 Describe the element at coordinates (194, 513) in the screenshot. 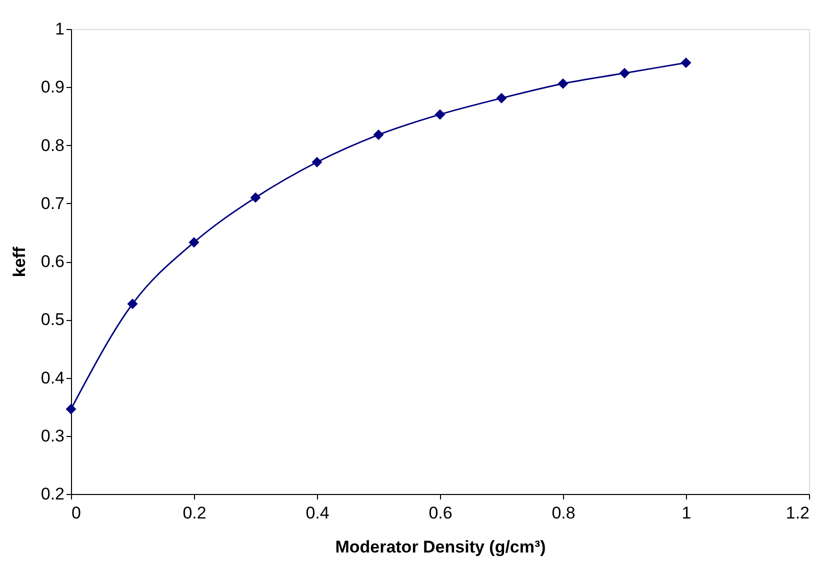

I see `x-tick-label: 0.2` at that location.